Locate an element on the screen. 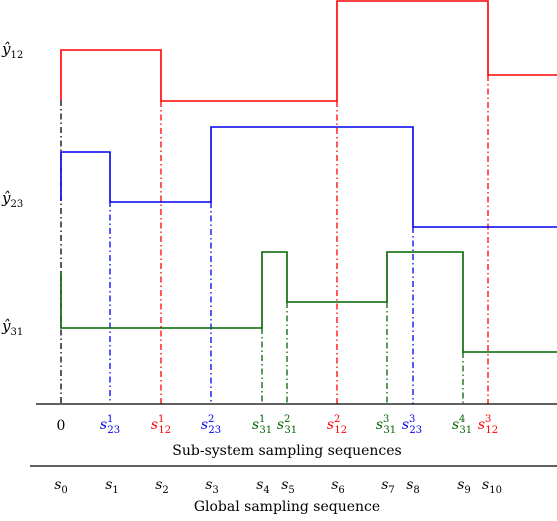 The image size is (557, 521). sub-axis-caption: Sub-system sampling sequences is located at coordinates (286, 451).